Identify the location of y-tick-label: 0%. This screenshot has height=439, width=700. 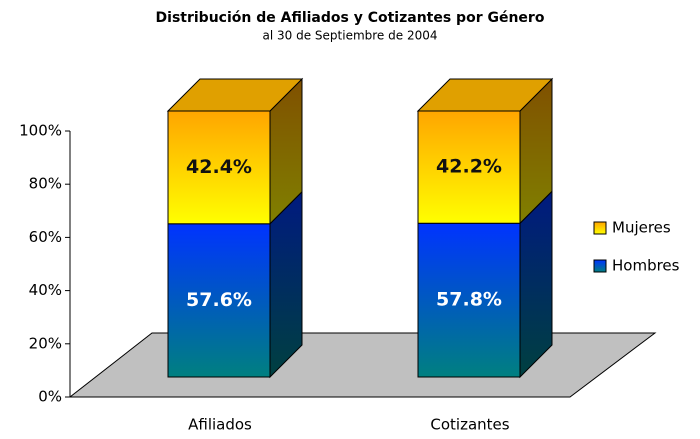
(50, 397).